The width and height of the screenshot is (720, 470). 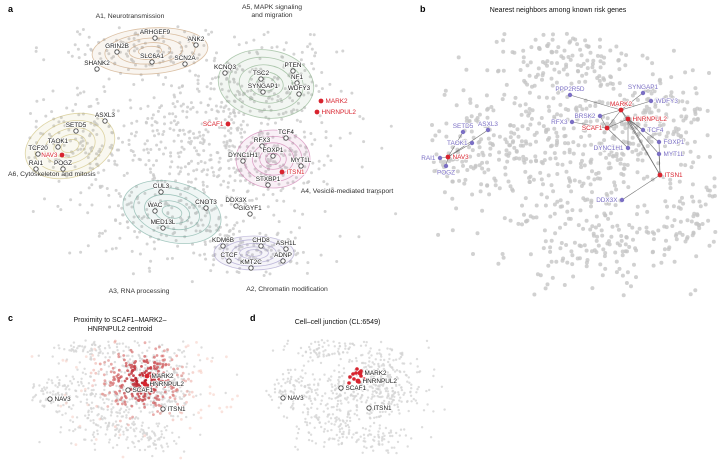 I want to click on cluster-genes-A1: ARHGEF9 ANK2 GRIN2B SLC6A1 SCN2A SHANK2, so click(x=144, y=50).